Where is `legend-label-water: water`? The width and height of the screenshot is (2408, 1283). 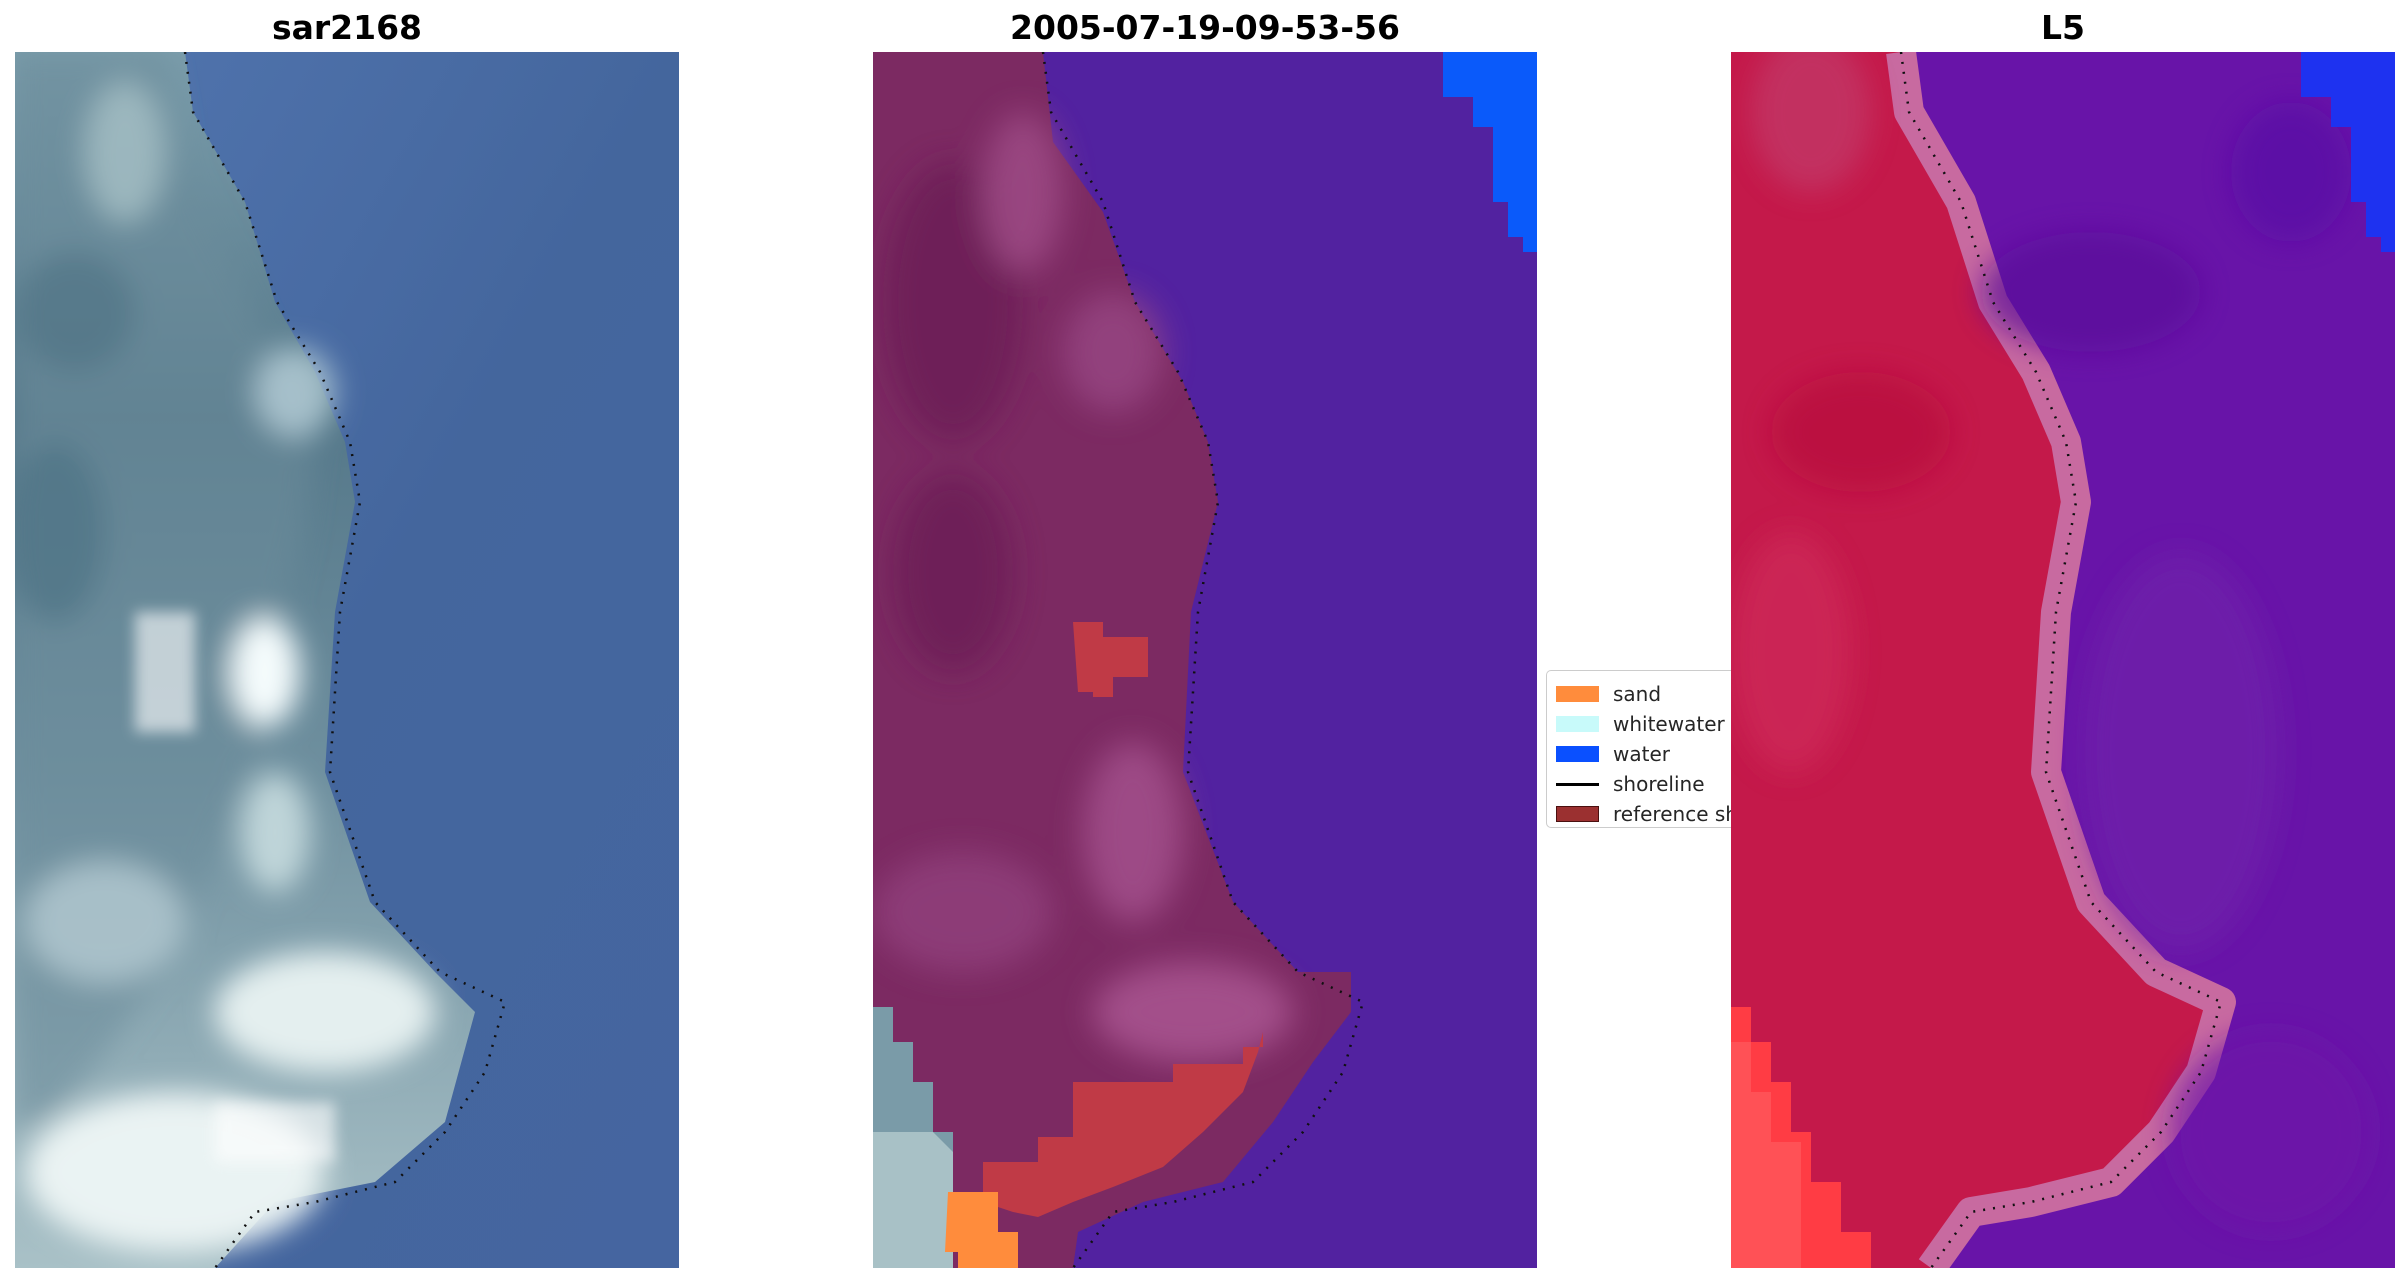 legend-label-water: water is located at coordinates (1641, 754).